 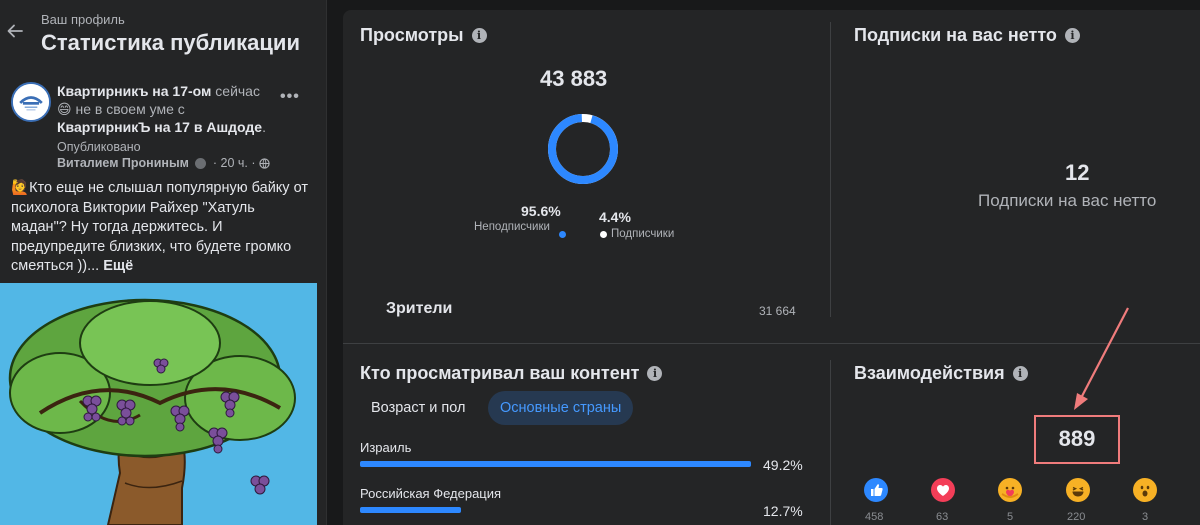 What do you see at coordinates (1145, 517) in the screenshot?
I see `wow-count: 3` at bounding box center [1145, 517].